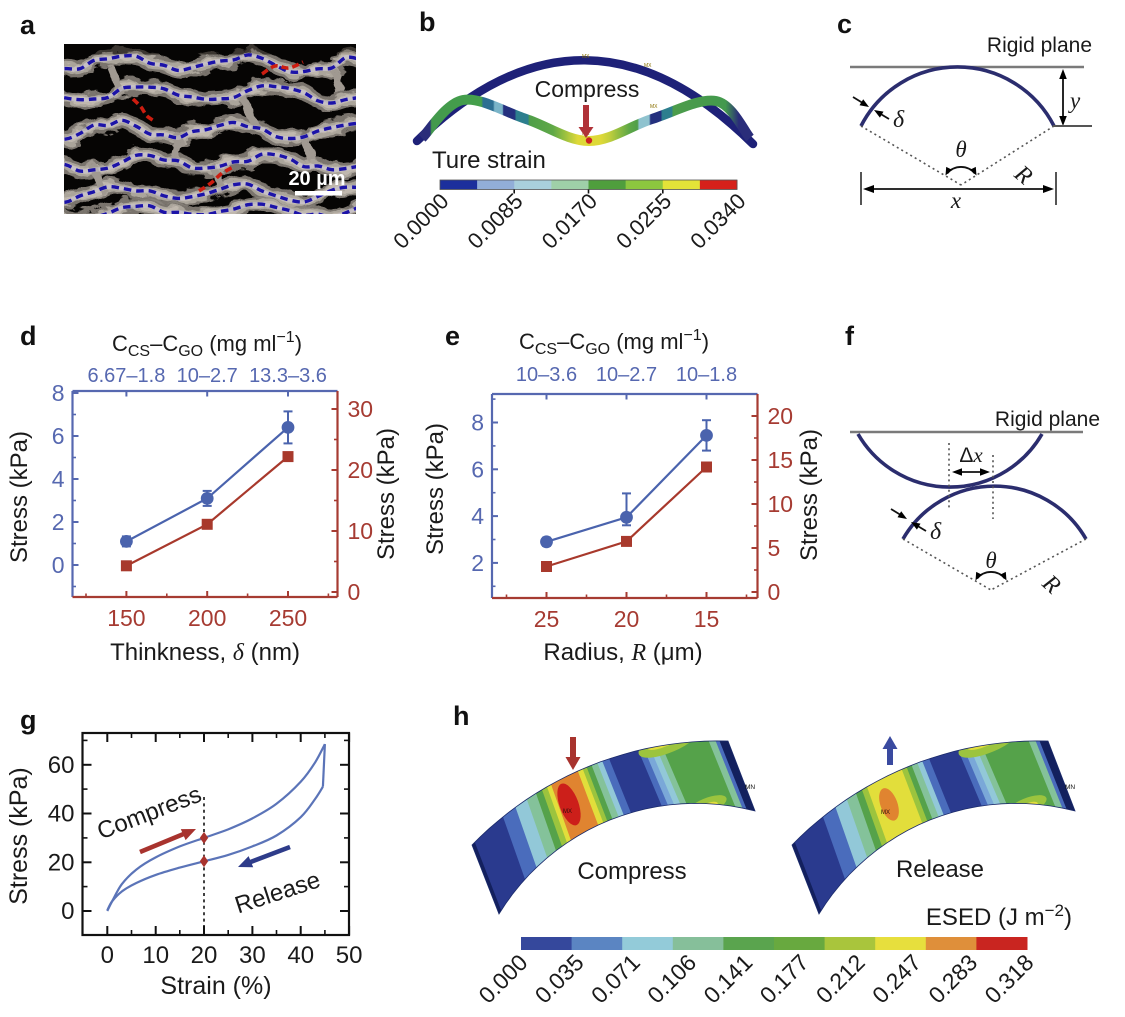 The width and height of the screenshot is (1125, 1017). What do you see at coordinates (850, 336) in the screenshot?
I see `svg-text: f` at bounding box center [850, 336].